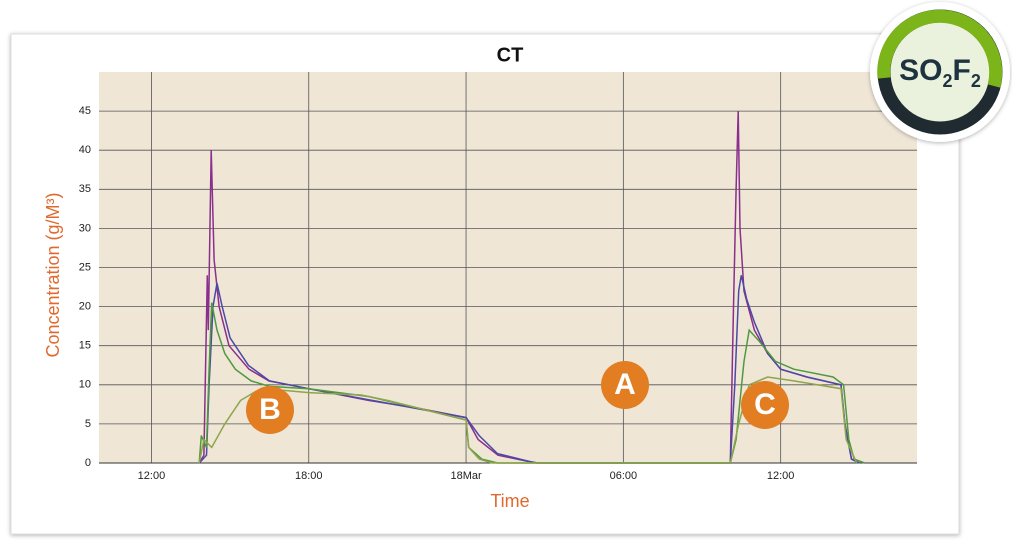 This screenshot has width=1012, height=556. I want to click on y-tick-label: 30, so click(85, 228).